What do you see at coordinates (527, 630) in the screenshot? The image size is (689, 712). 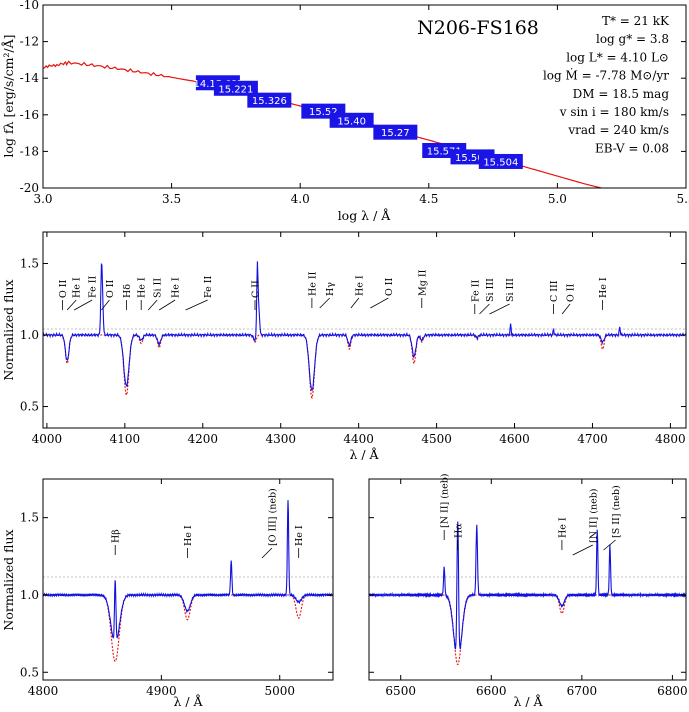 I see `halpha-model-spectrum` at bounding box center [527, 630].